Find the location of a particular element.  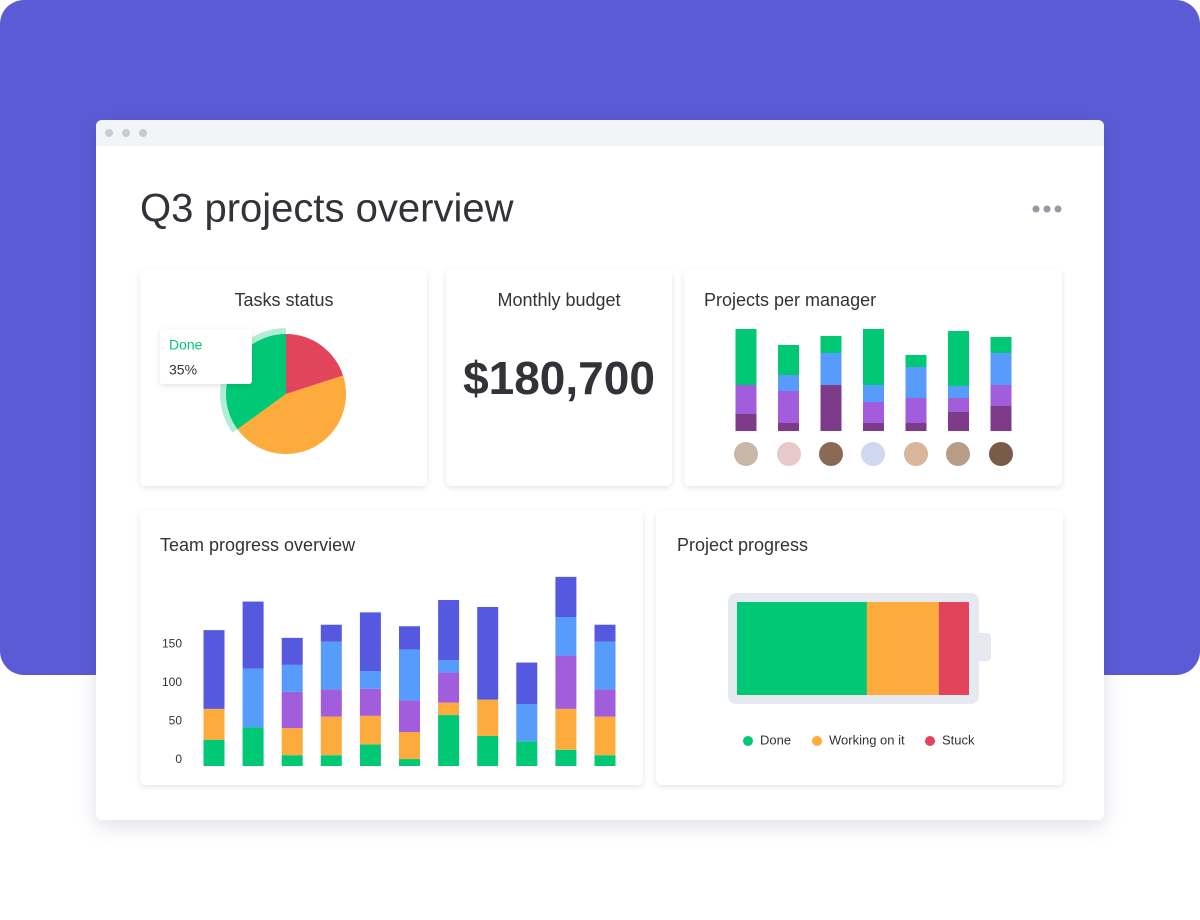

battery-knob is located at coordinates (983, 647).